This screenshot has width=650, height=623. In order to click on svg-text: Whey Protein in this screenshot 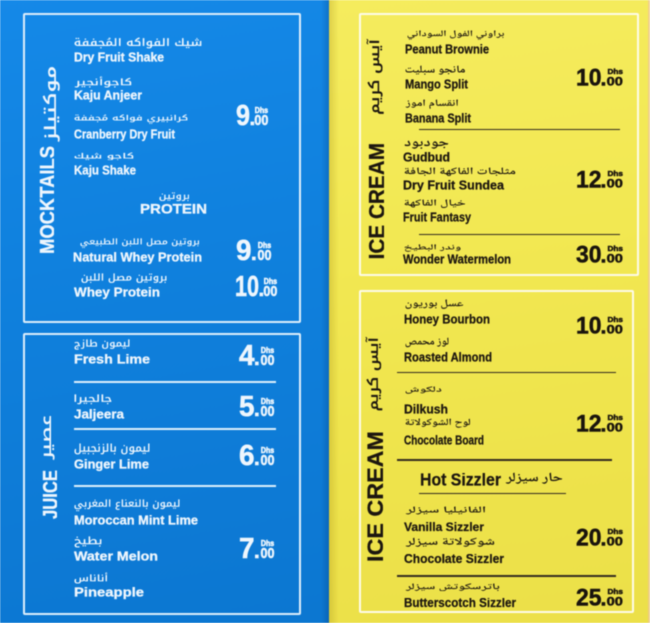, I will do `click(117, 293)`.